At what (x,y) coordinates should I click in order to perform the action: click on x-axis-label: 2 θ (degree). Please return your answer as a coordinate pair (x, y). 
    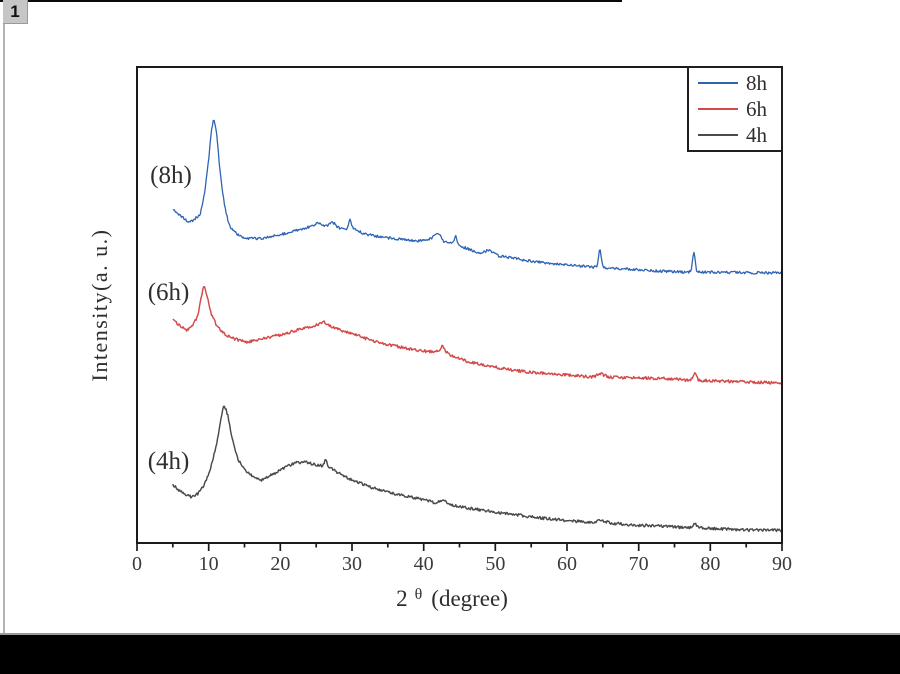
    Looking at the image, I should click on (452, 599).